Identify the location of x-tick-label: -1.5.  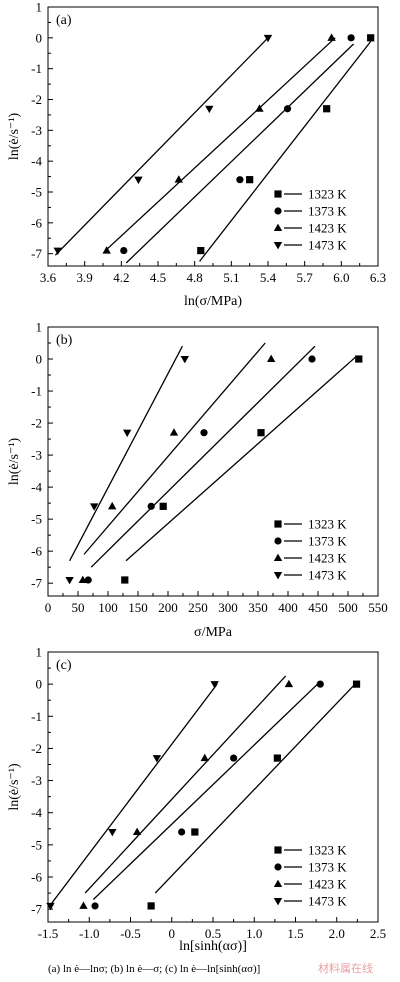
(48, 933).